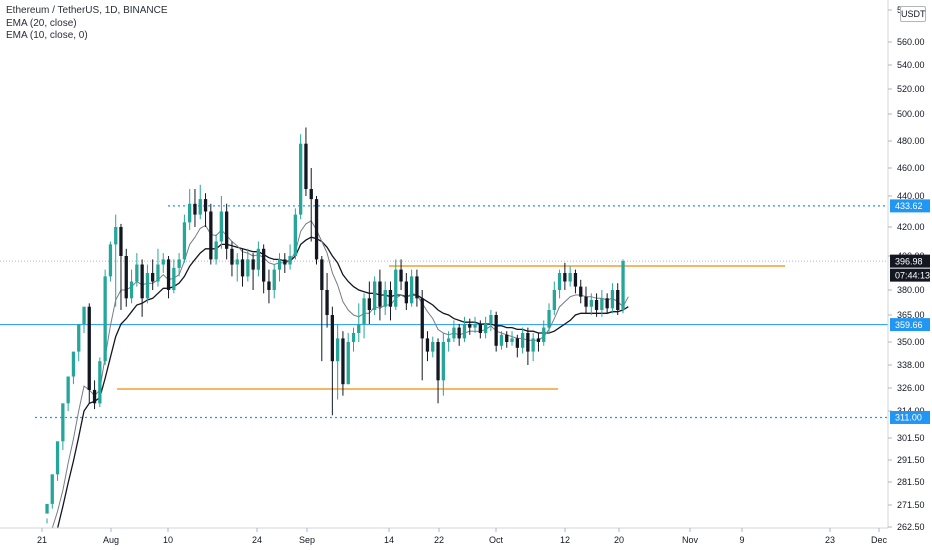 Image resolution: width=932 pixels, height=550 pixels. Describe the element at coordinates (41, 23) in the screenshot. I see `ema20-legend: EMA (20, close)` at that location.